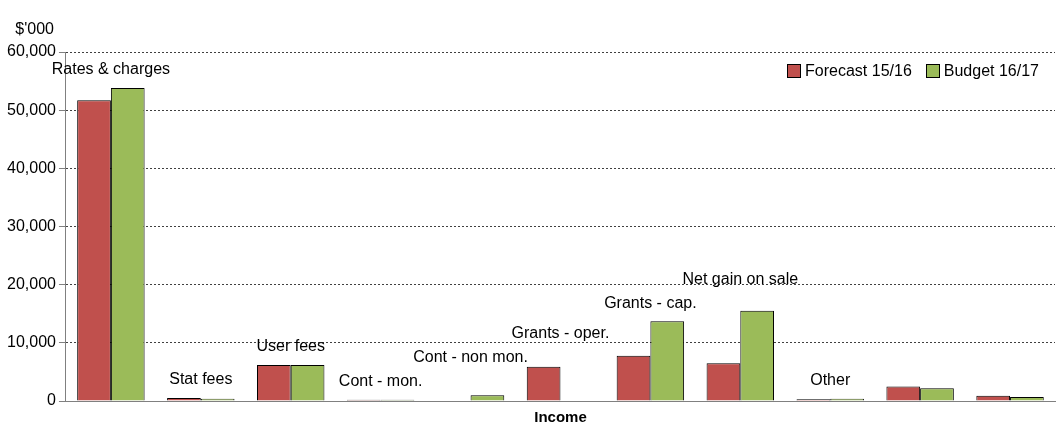 Image resolution: width=1057 pixels, height=435 pixels. I want to click on y-axis-title: $'000, so click(35, 29).